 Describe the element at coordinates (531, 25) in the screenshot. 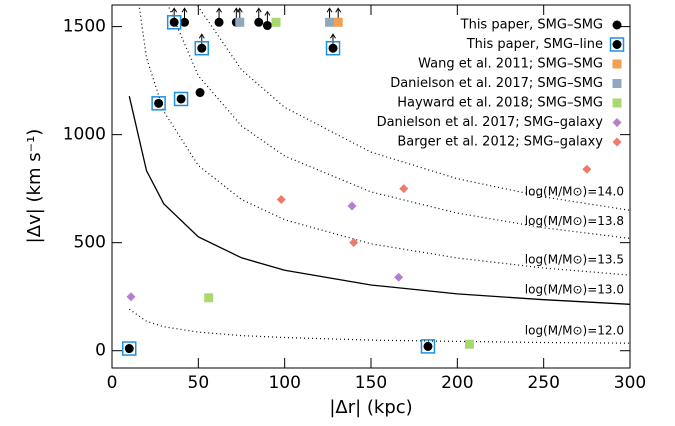

I see `legend-label: This paper, SMG–SMG` at that location.